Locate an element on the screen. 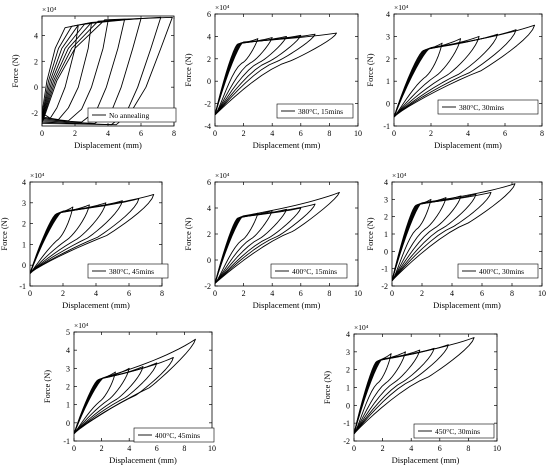 This screenshot has width=550, height=475. legend-label: No annealing is located at coordinates (129, 115).